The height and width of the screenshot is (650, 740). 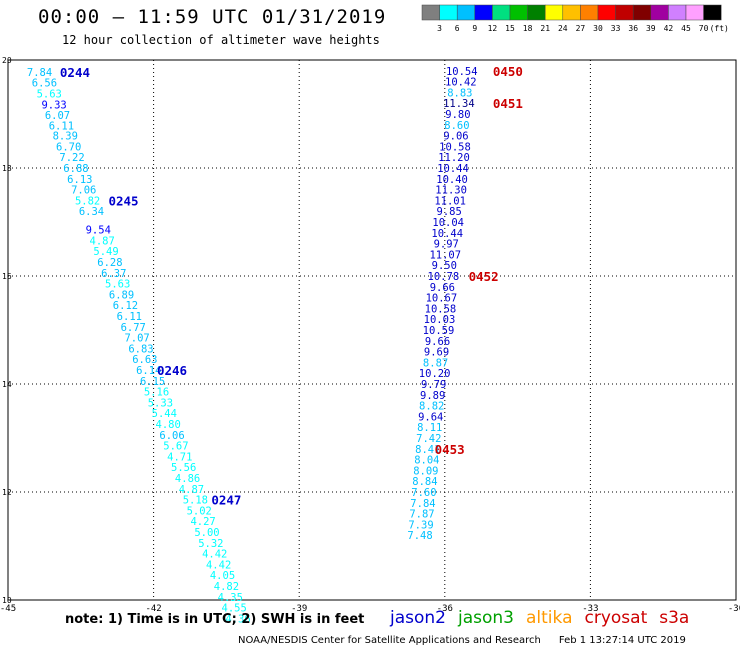 I want to click on pass-time-label: 0247, so click(x=226, y=500).